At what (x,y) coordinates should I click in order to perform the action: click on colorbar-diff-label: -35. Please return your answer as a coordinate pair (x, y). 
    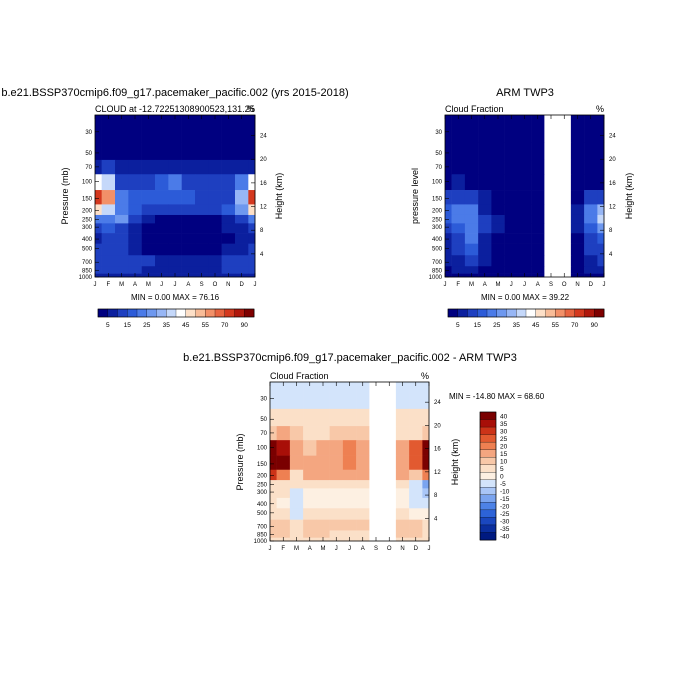
    Looking at the image, I should click on (505, 529).